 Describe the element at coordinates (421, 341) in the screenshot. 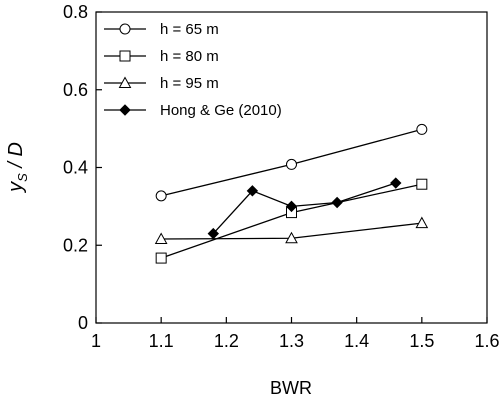

I see `x-tick-label: 1.5` at that location.